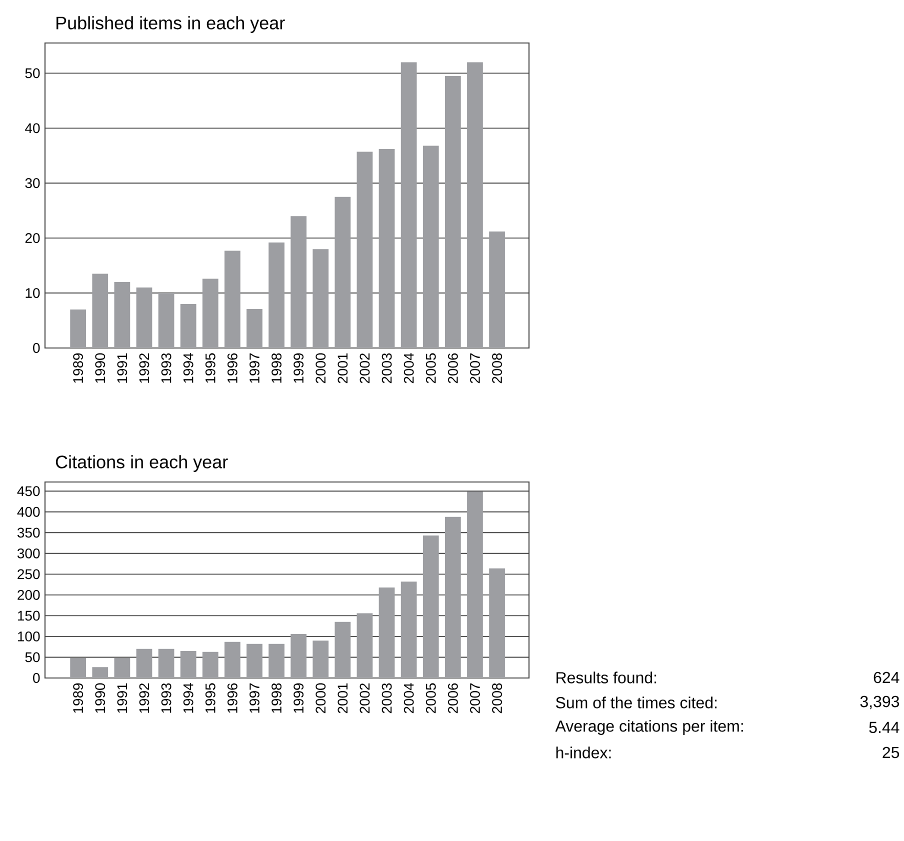 The image size is (904, 841). Describe the element at coordinates (28, 553) in the screenshot. I see `y-tick-label: 300` at that location.